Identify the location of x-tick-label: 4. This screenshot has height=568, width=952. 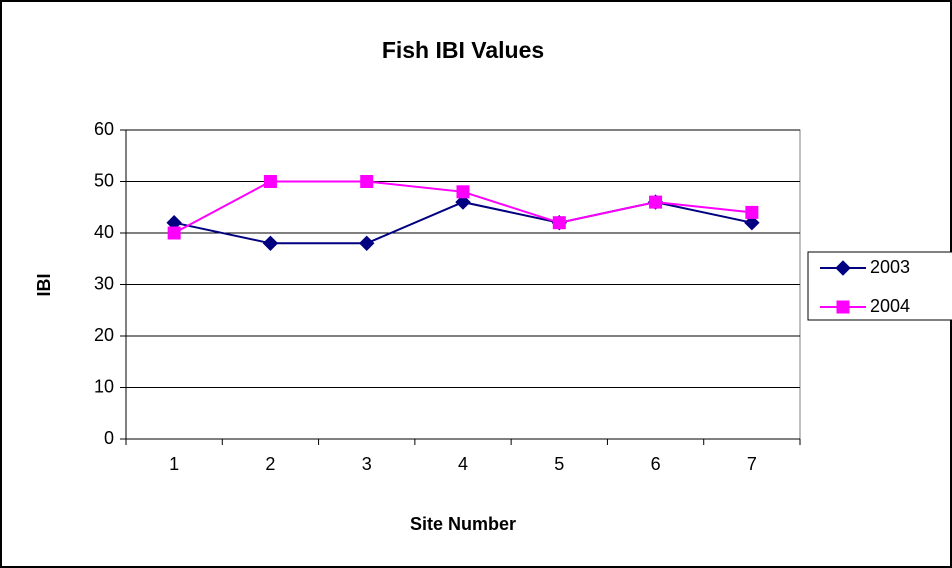
(463, 464).